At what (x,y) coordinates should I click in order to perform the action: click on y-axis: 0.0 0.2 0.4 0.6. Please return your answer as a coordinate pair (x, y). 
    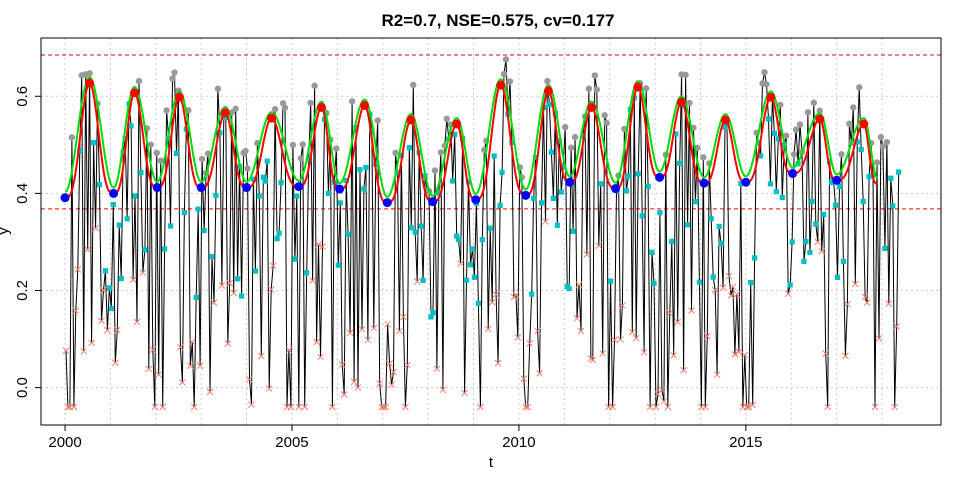
    Looking at the image, I should click on (28, 242).